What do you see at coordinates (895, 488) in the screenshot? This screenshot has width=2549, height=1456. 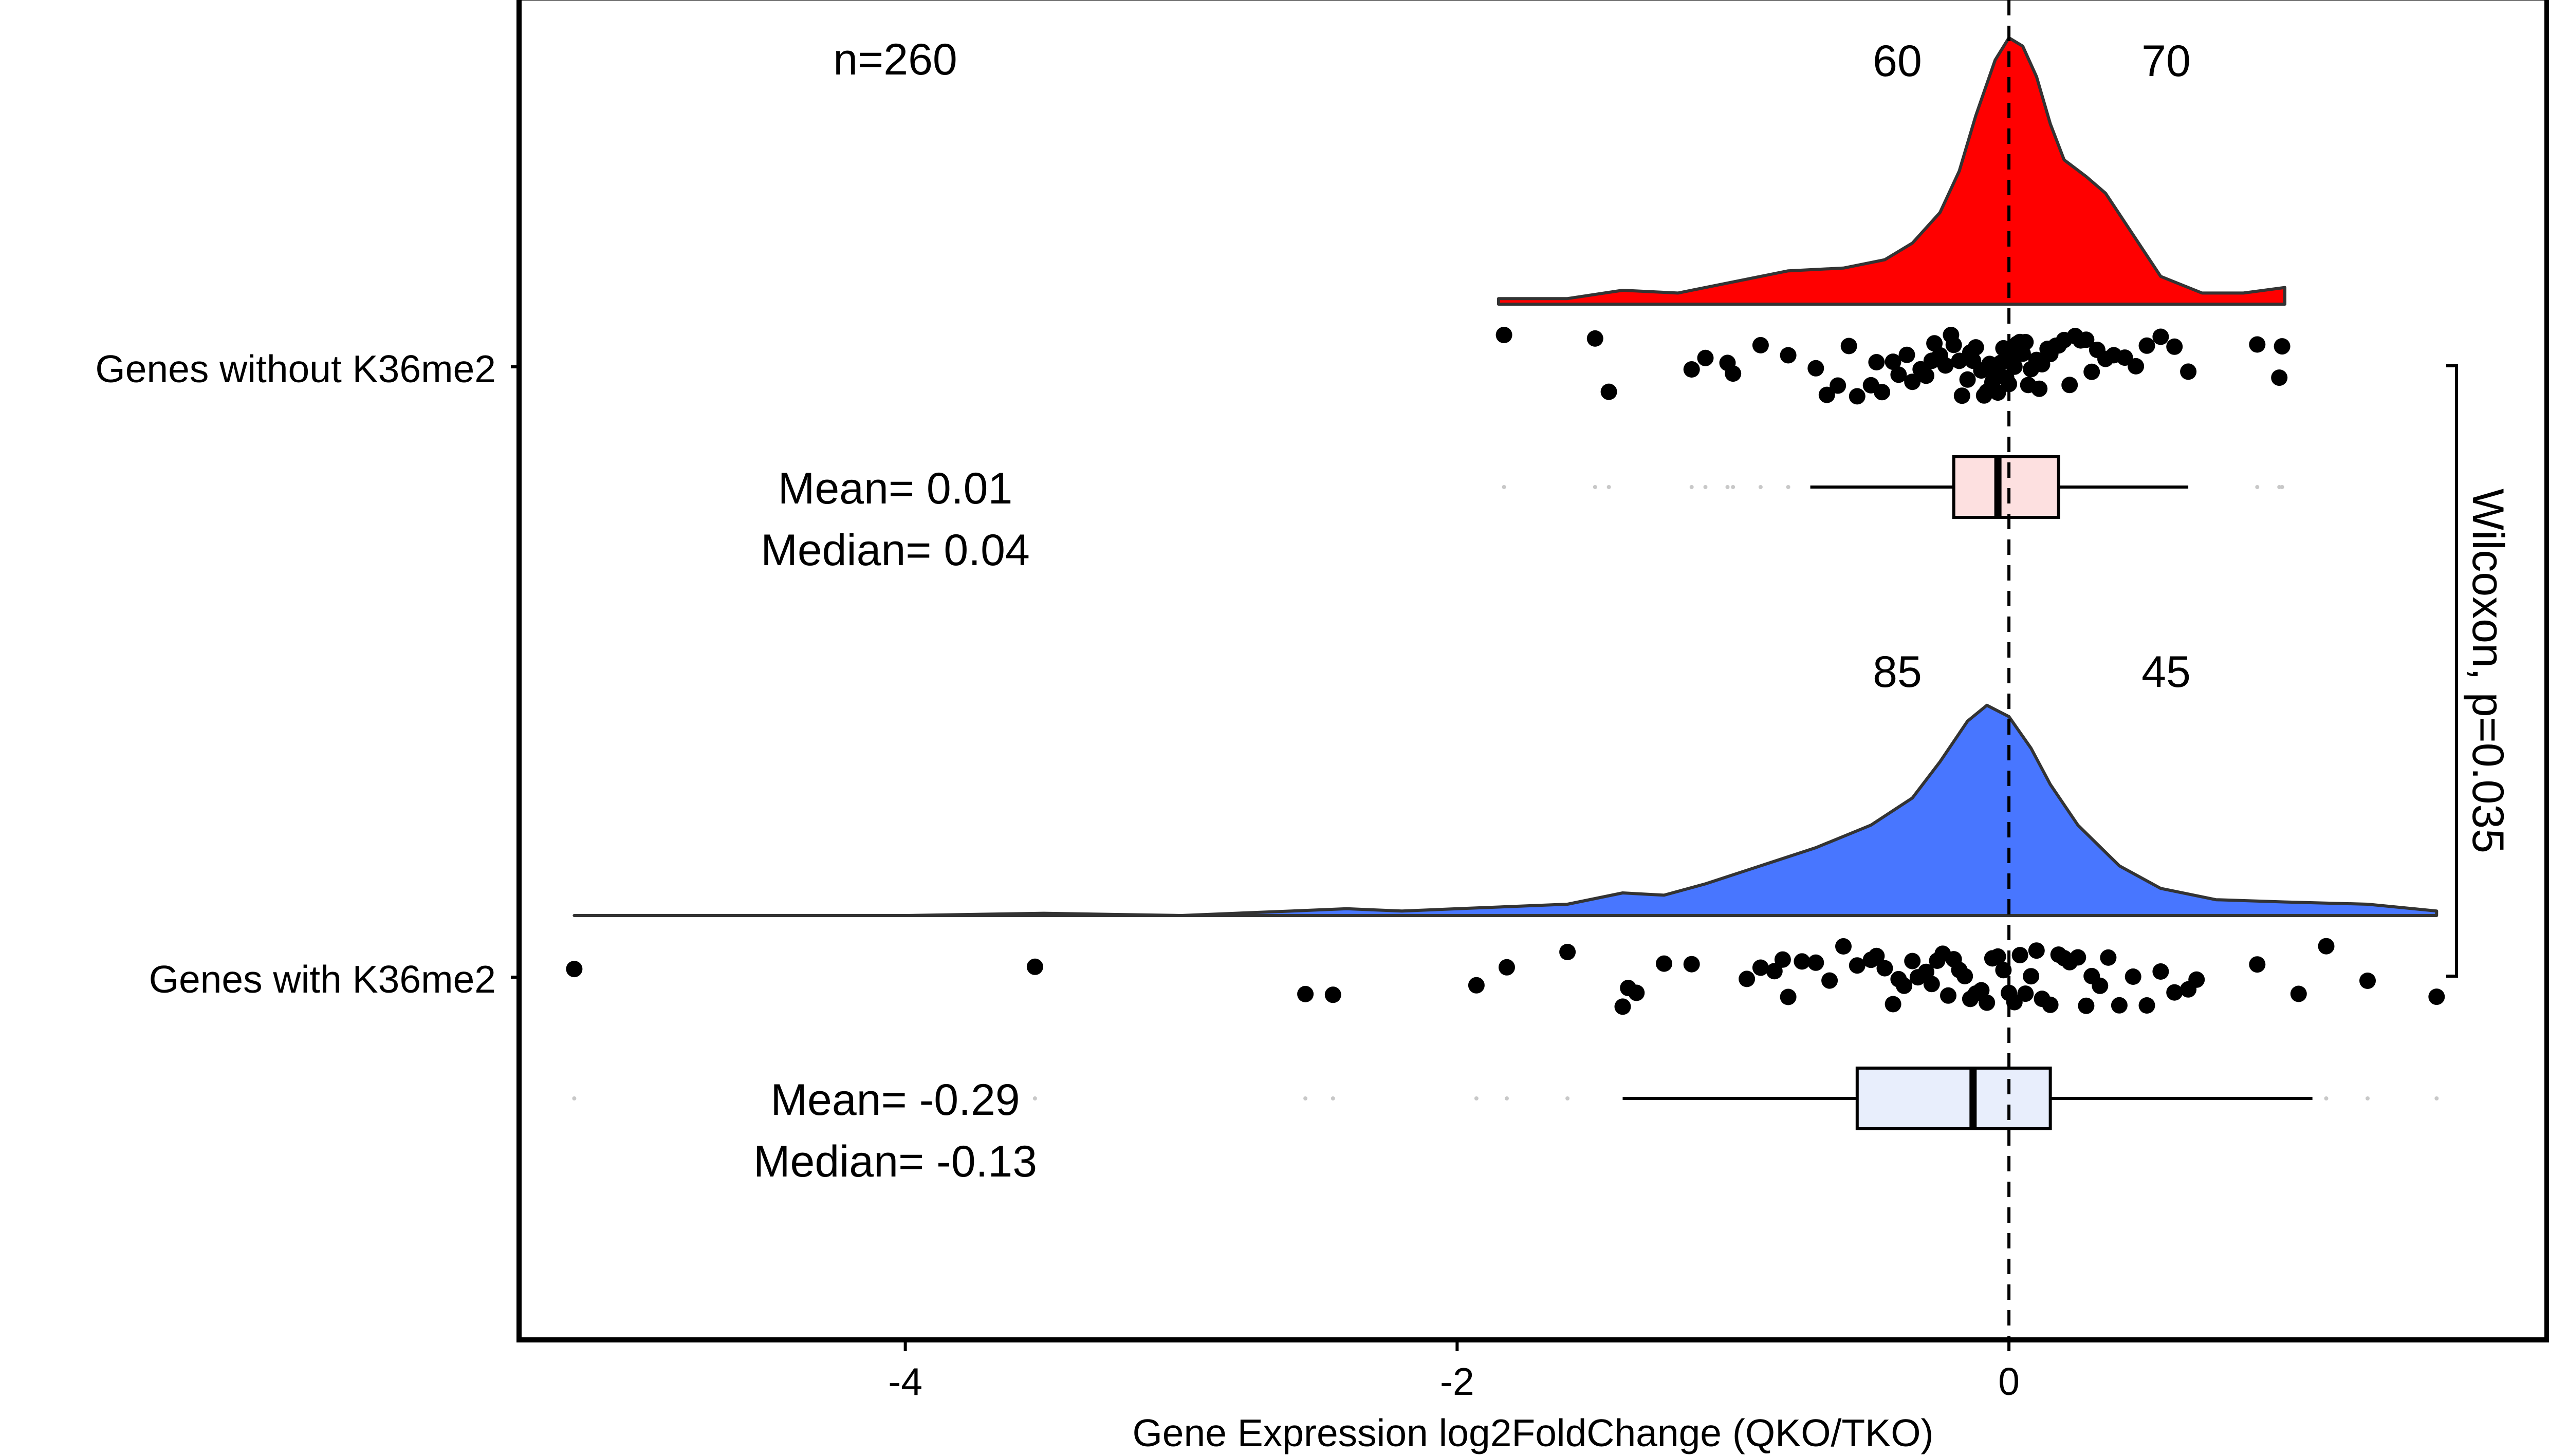 I see `mean-label-without: Mean= 0.01` at bounding box center [895, 488].